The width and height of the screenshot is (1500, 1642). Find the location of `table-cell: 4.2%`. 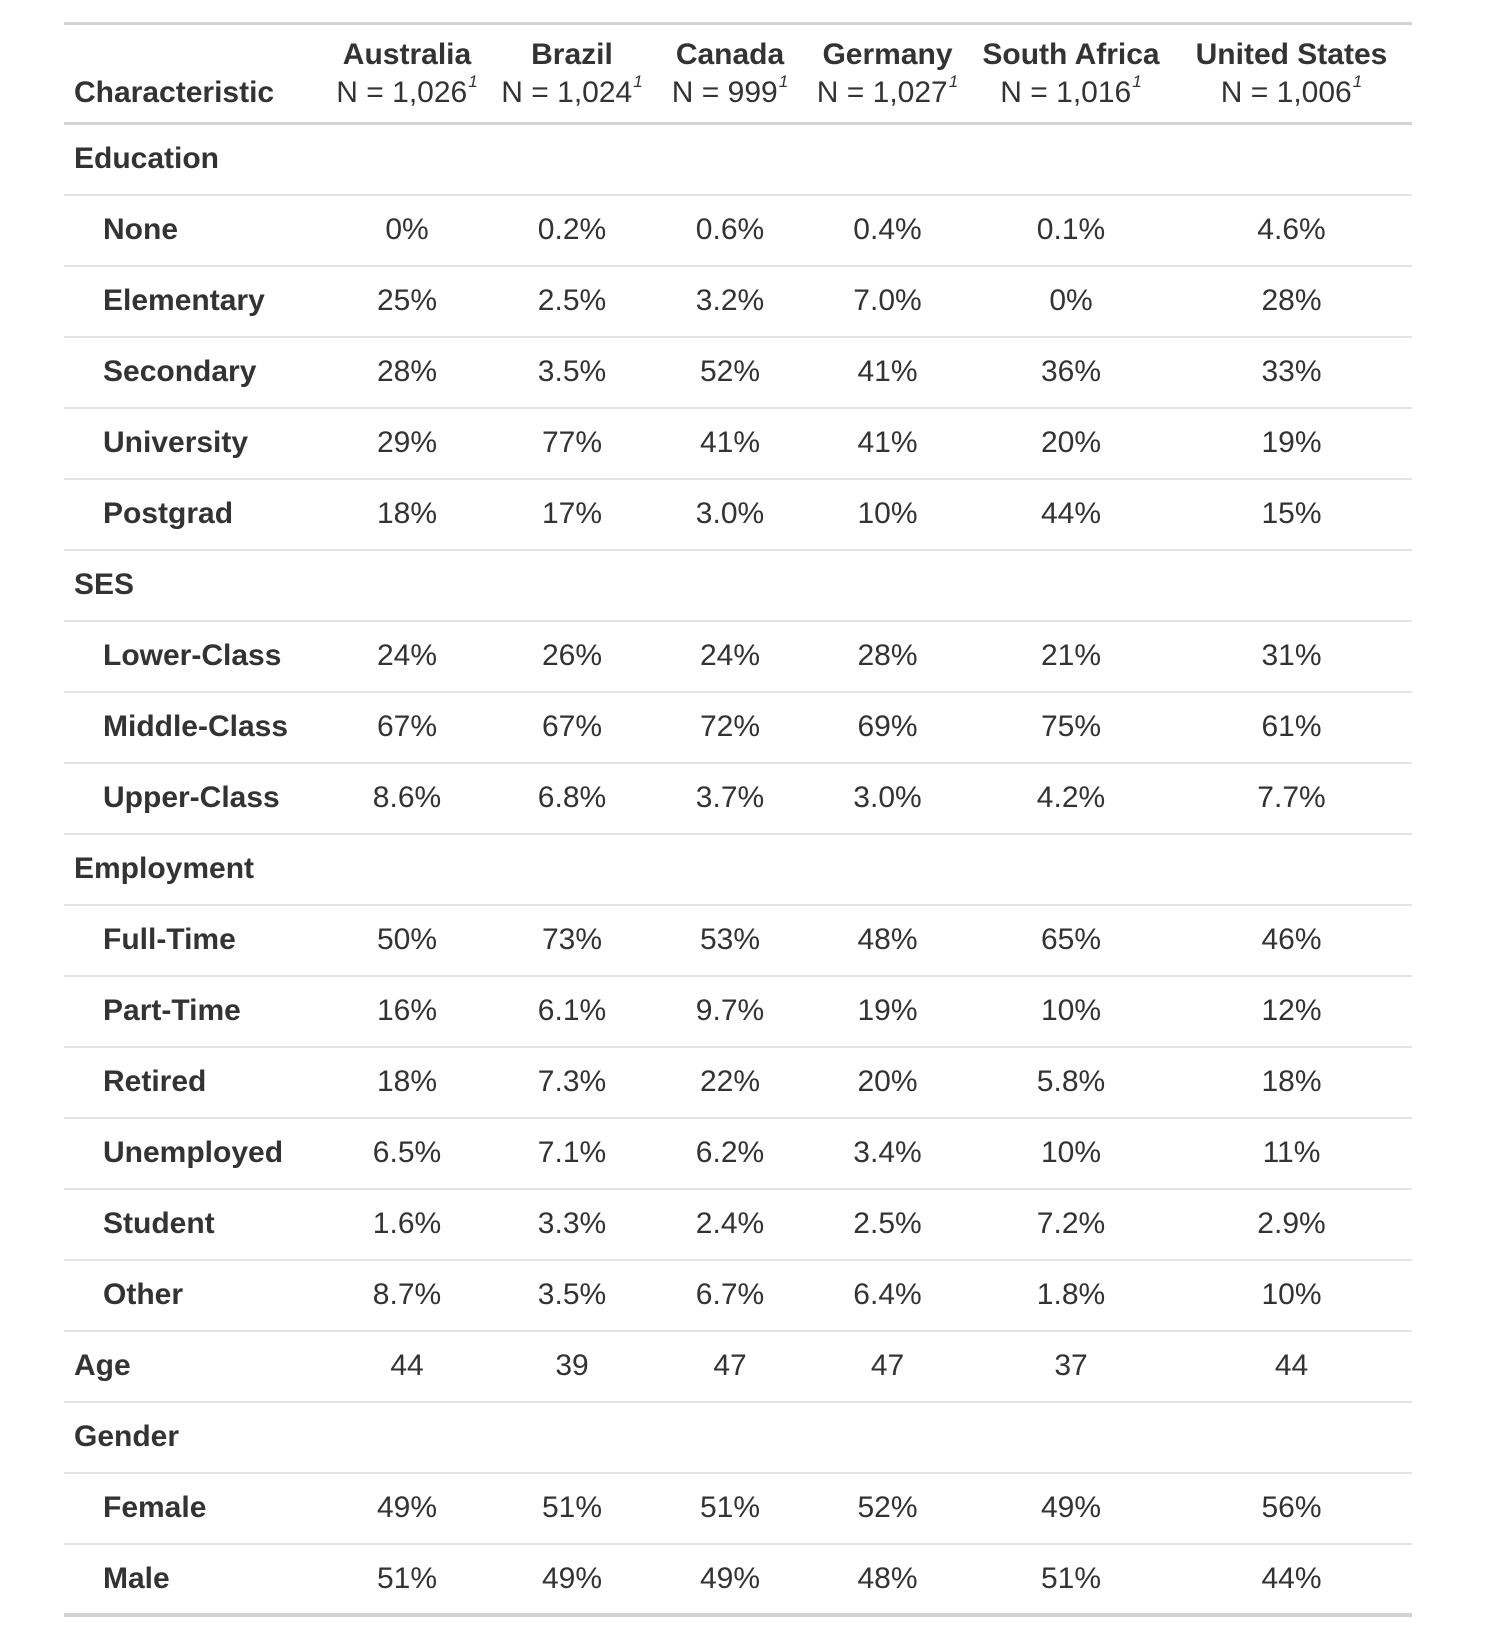

table-cell: 4.2% is located at coordinates (1071, 797).